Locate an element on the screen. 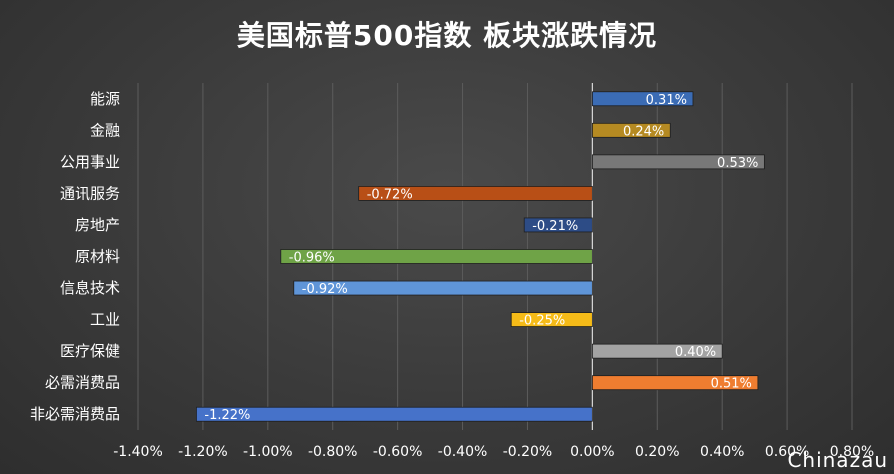 This screenshot has height=474, width=894. x-tick-label: -1.00% is located at coordinates (268, 452).